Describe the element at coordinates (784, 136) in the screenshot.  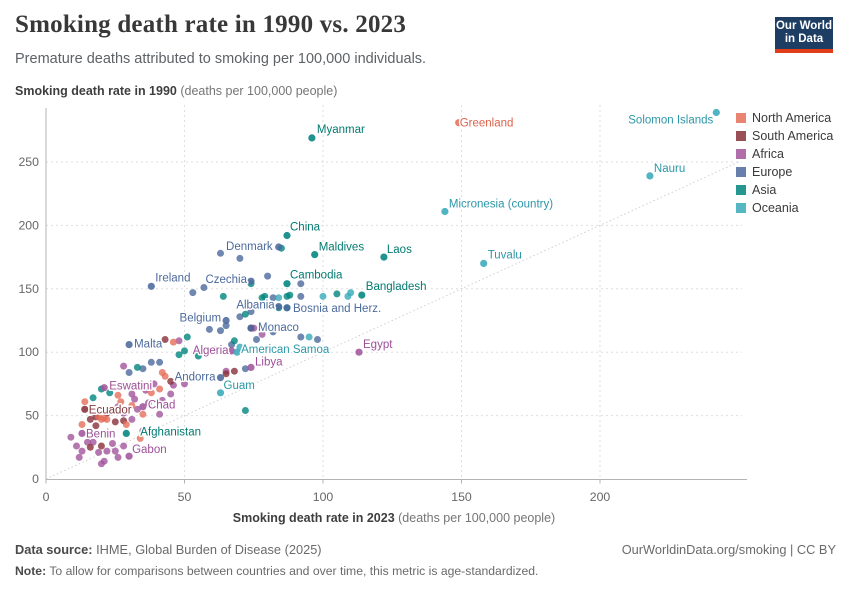
I see `legend-item-south-america: South America` at that location.